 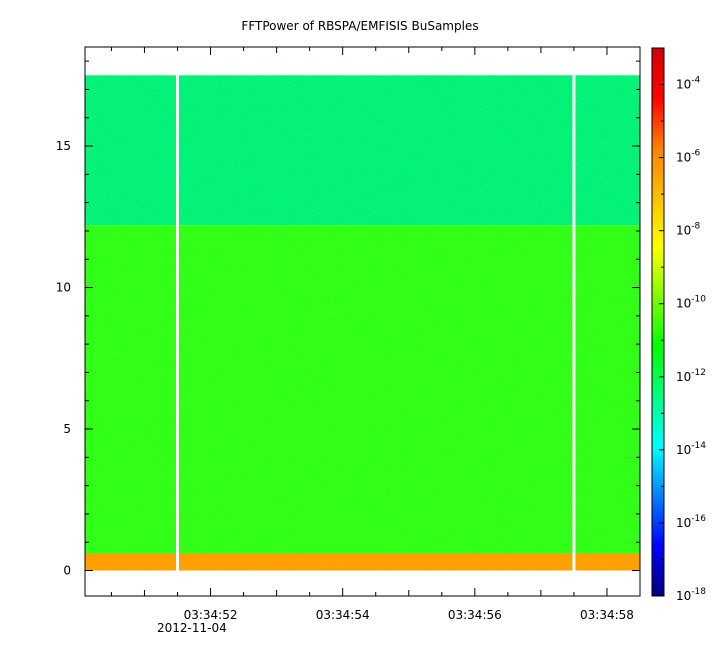 I want to click on x-tick-label: 03:34:54, so click(x=343, y=615).